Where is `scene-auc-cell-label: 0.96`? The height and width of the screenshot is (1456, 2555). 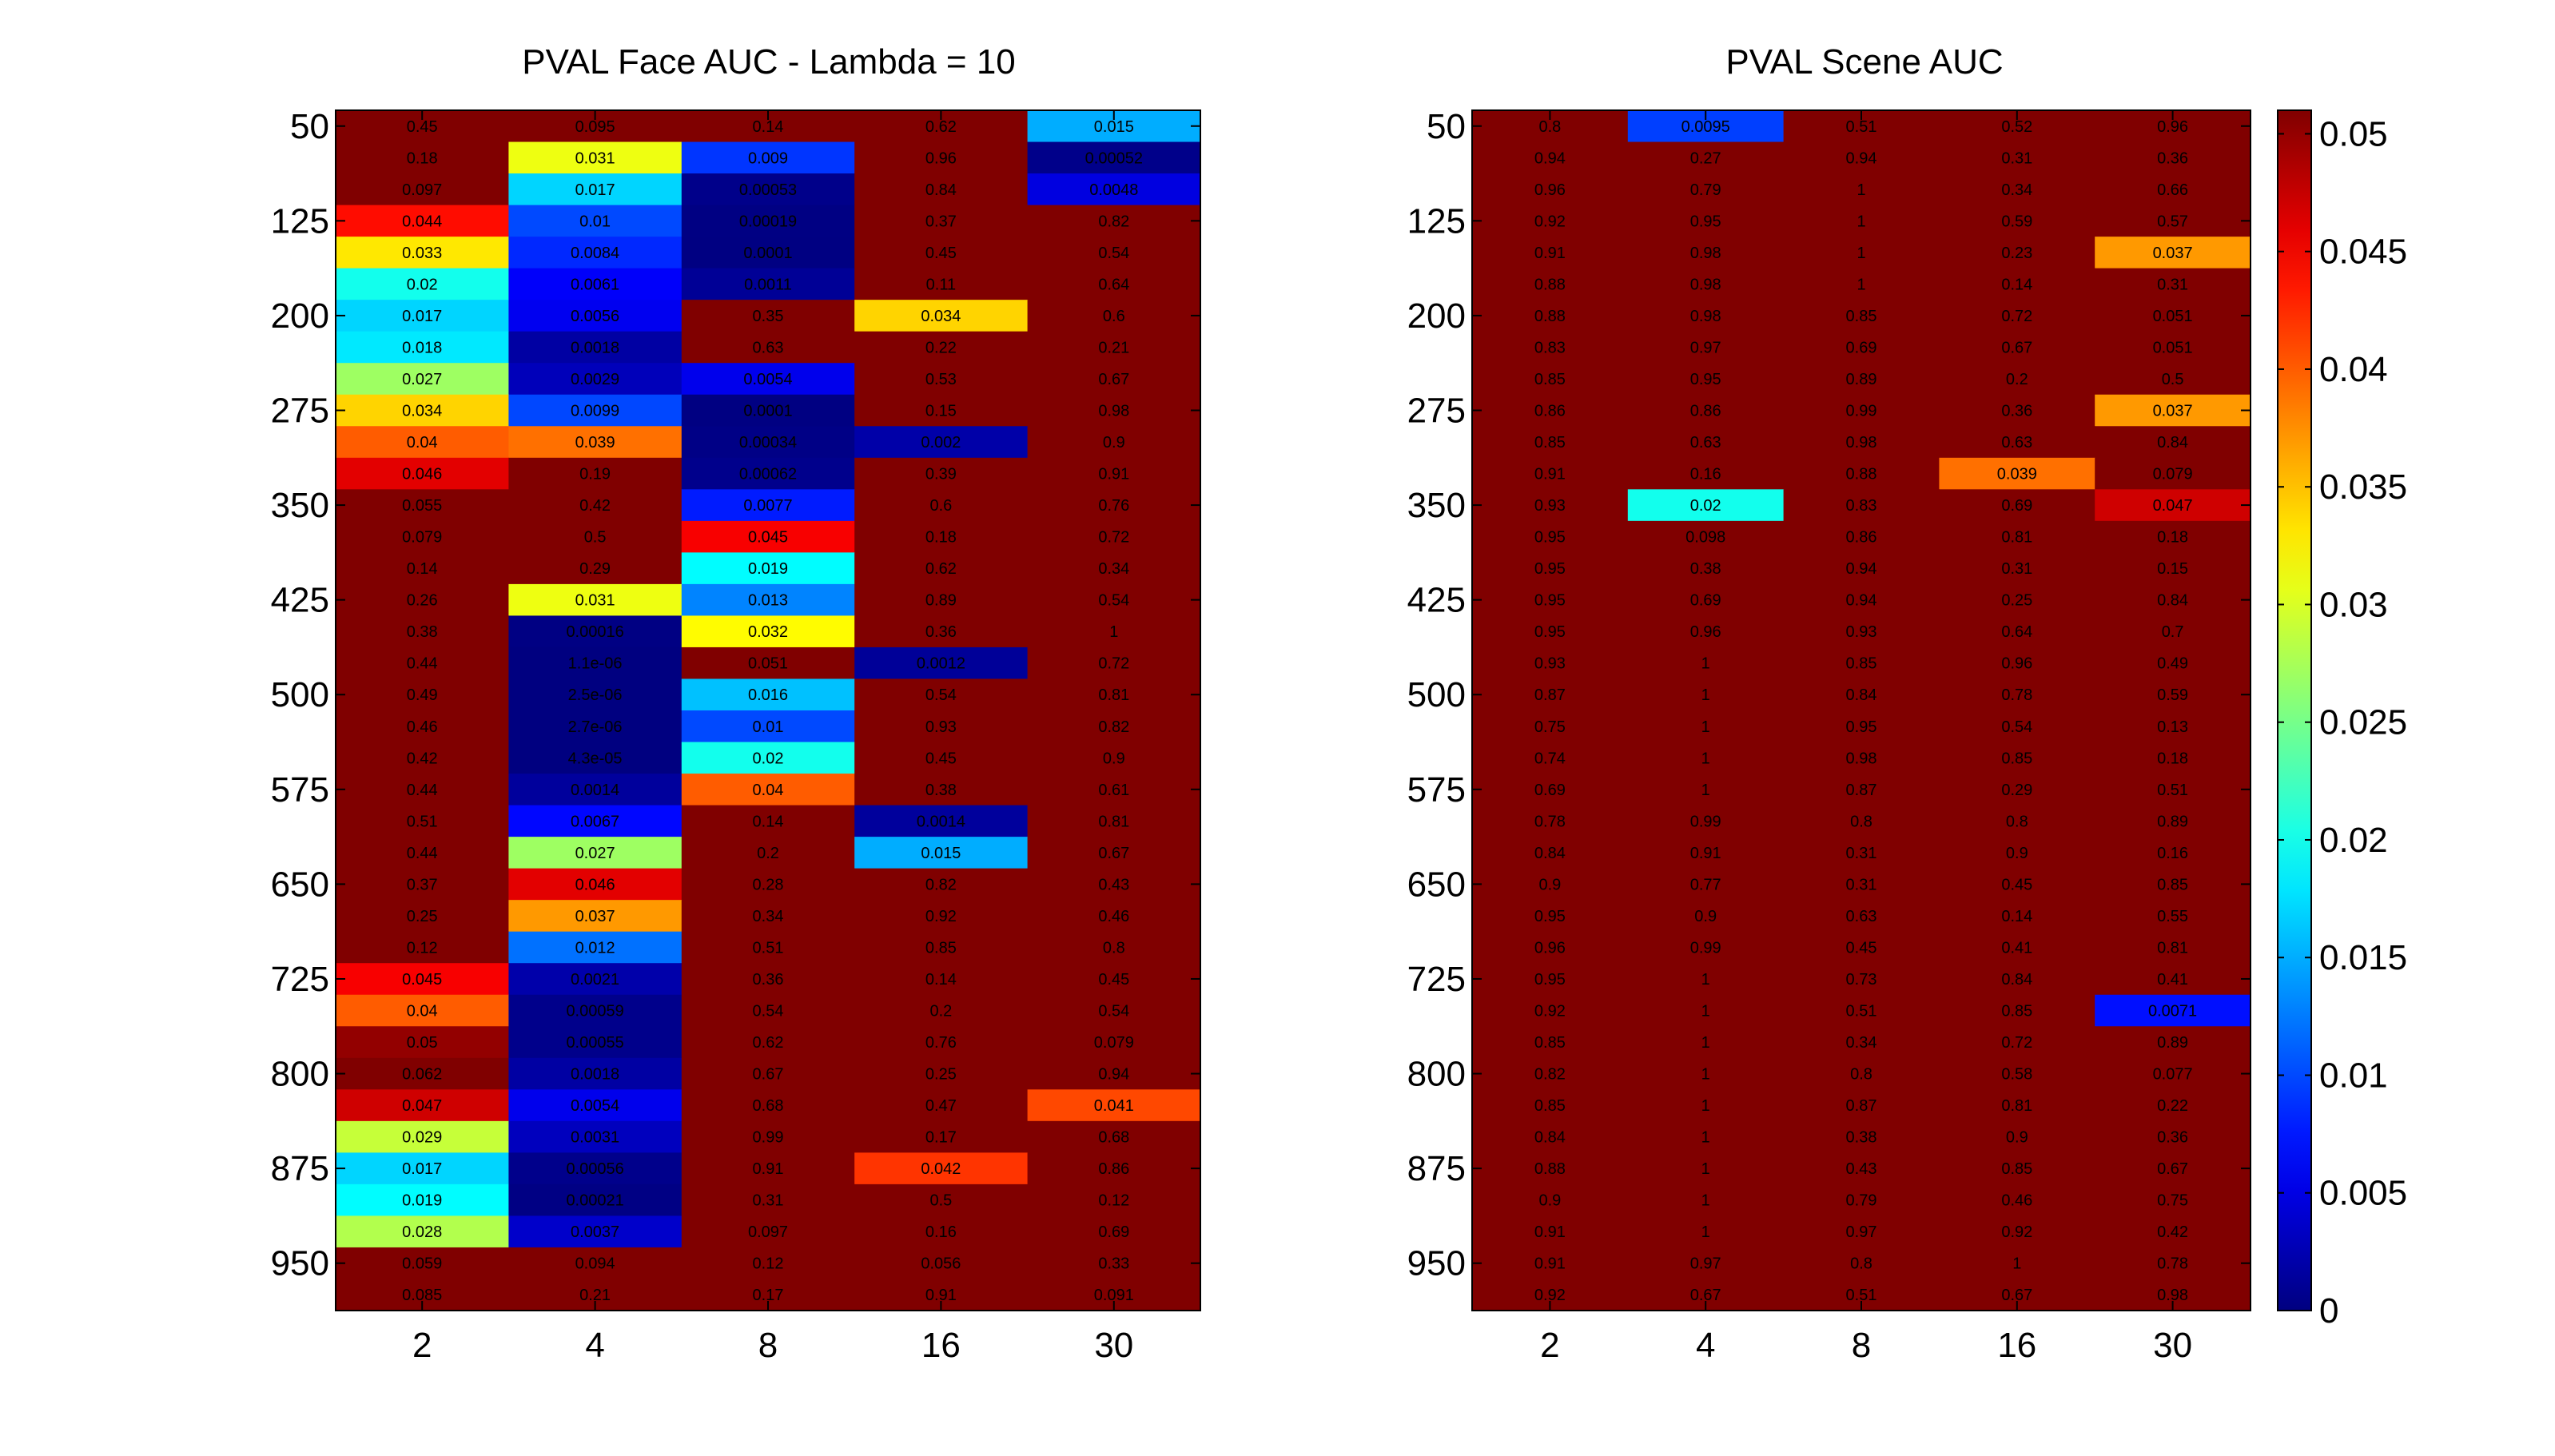 scene-auc-cell-label: 0.96 is located at coordinates (1550, 190).